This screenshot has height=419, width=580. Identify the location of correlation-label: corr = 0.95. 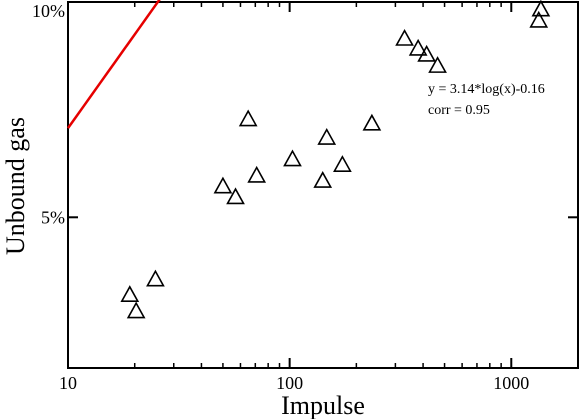
(459, 110).